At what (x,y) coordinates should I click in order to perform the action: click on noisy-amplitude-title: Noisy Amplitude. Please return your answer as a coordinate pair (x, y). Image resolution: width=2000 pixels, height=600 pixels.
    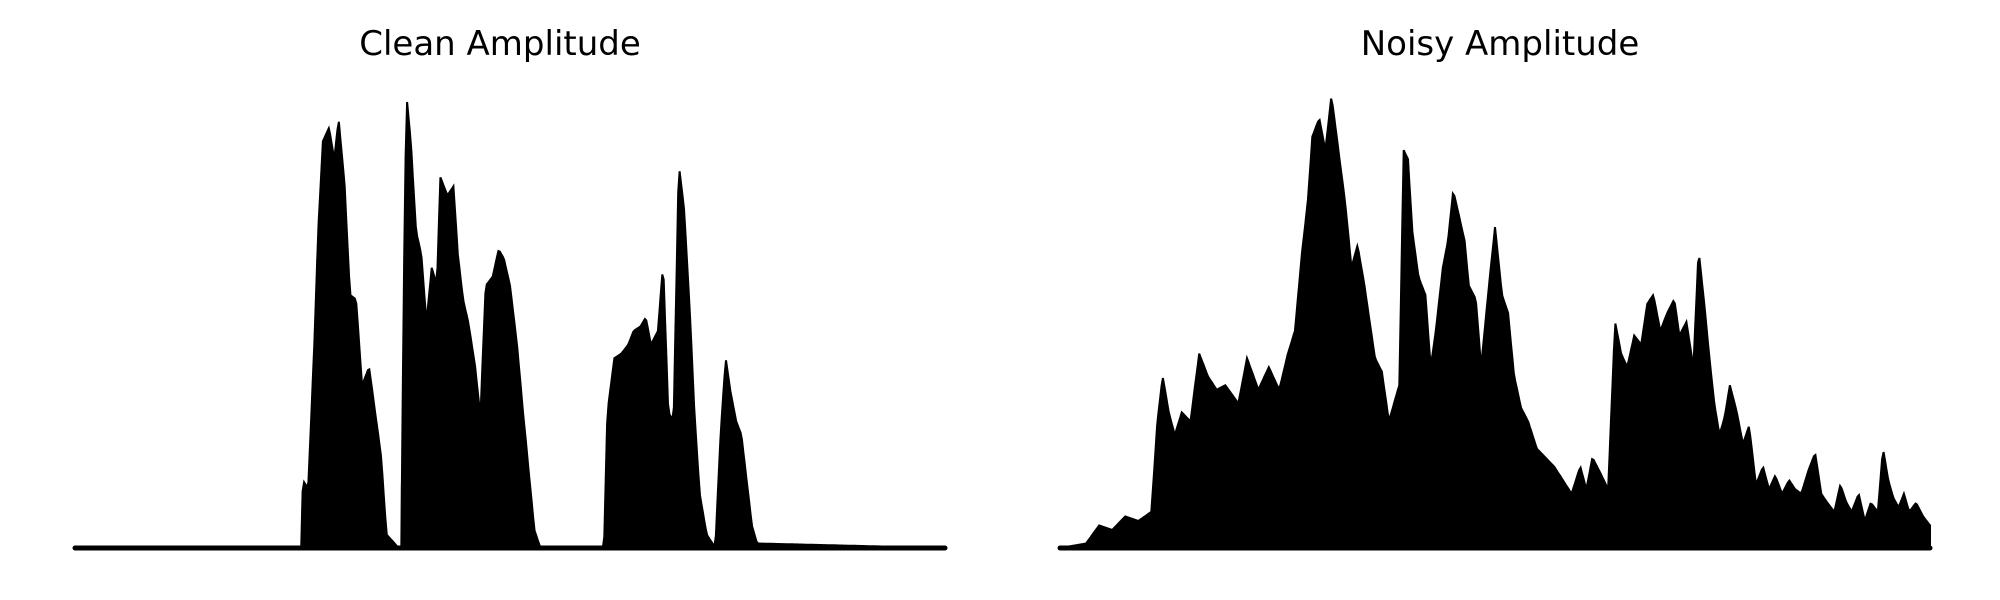
    Looking at the image, I should click on (1500, 44).